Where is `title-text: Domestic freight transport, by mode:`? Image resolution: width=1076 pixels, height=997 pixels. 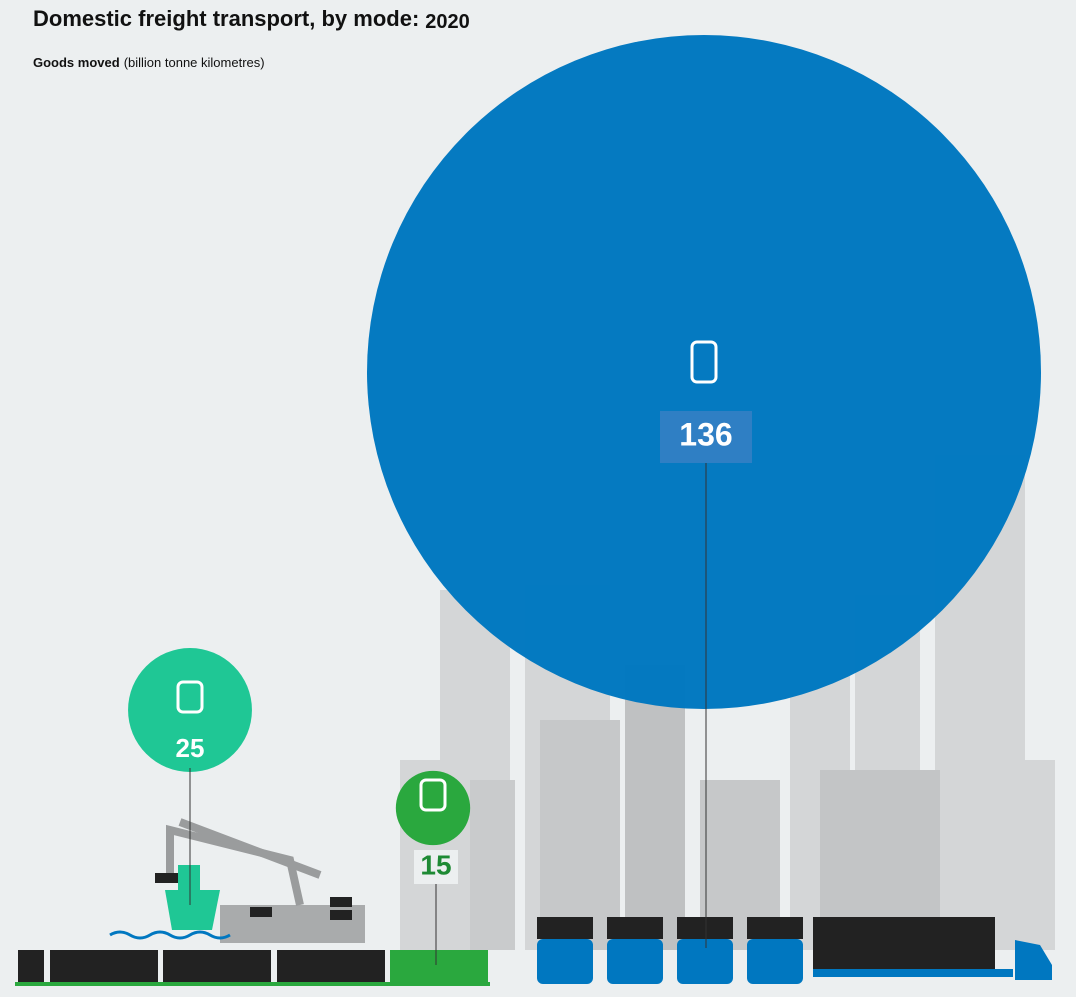 title-text: Domestic freight transport, by mode: is located at coordinates (226, 18).